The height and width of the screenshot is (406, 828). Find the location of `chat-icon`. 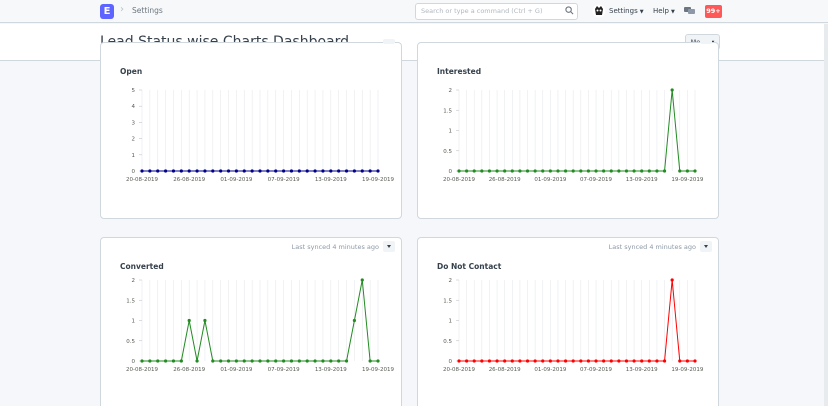

chat-icon is located at coordinates (689, 11).